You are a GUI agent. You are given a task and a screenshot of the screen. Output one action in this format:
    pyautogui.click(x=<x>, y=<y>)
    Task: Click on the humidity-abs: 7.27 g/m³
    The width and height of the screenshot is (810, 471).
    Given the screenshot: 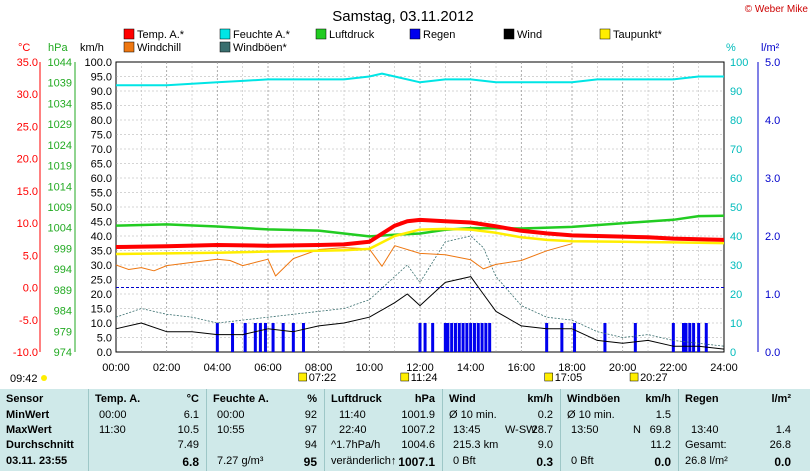 What is the action you would take?
    pyautogui.click(x=240, y=461)
    